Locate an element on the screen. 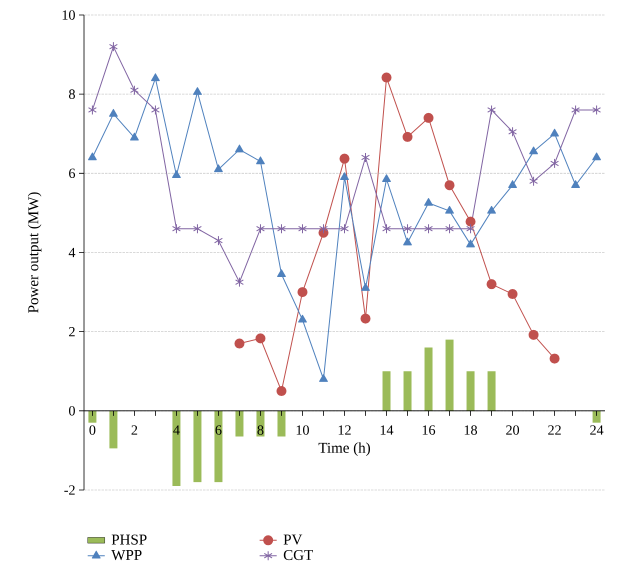  y-tick-label: 6 is located at coordinates (72, 173).